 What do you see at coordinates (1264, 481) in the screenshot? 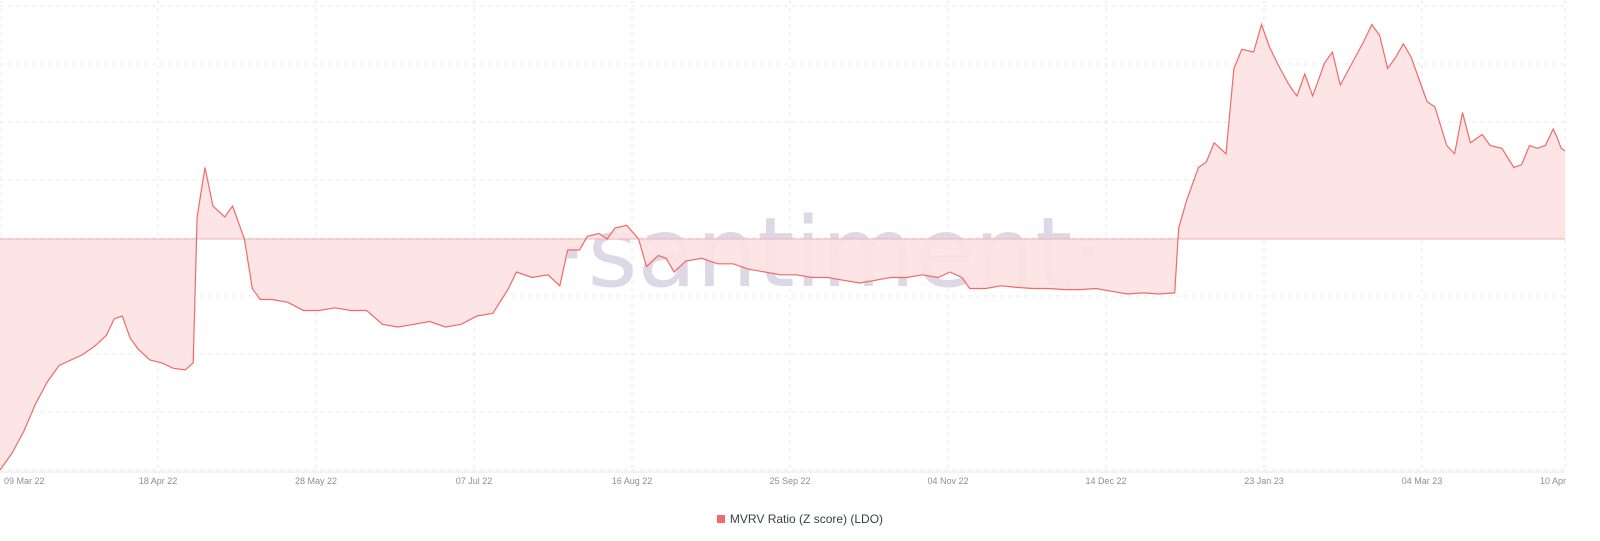
I see `x-tick-label: 23 Jan 23` at bounding box center [1264, 481].